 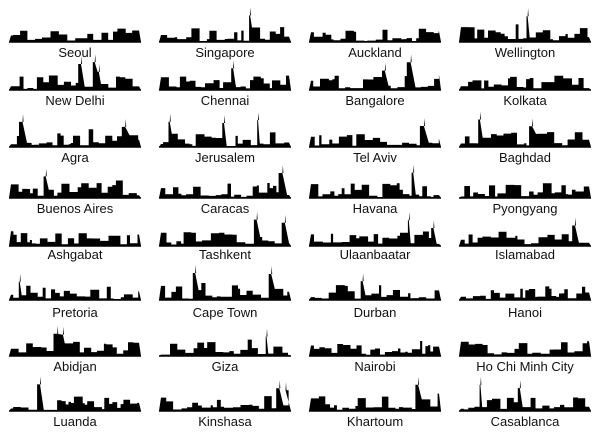 I want to click on city-label: Jerusalem, so click(x=225, y=157).